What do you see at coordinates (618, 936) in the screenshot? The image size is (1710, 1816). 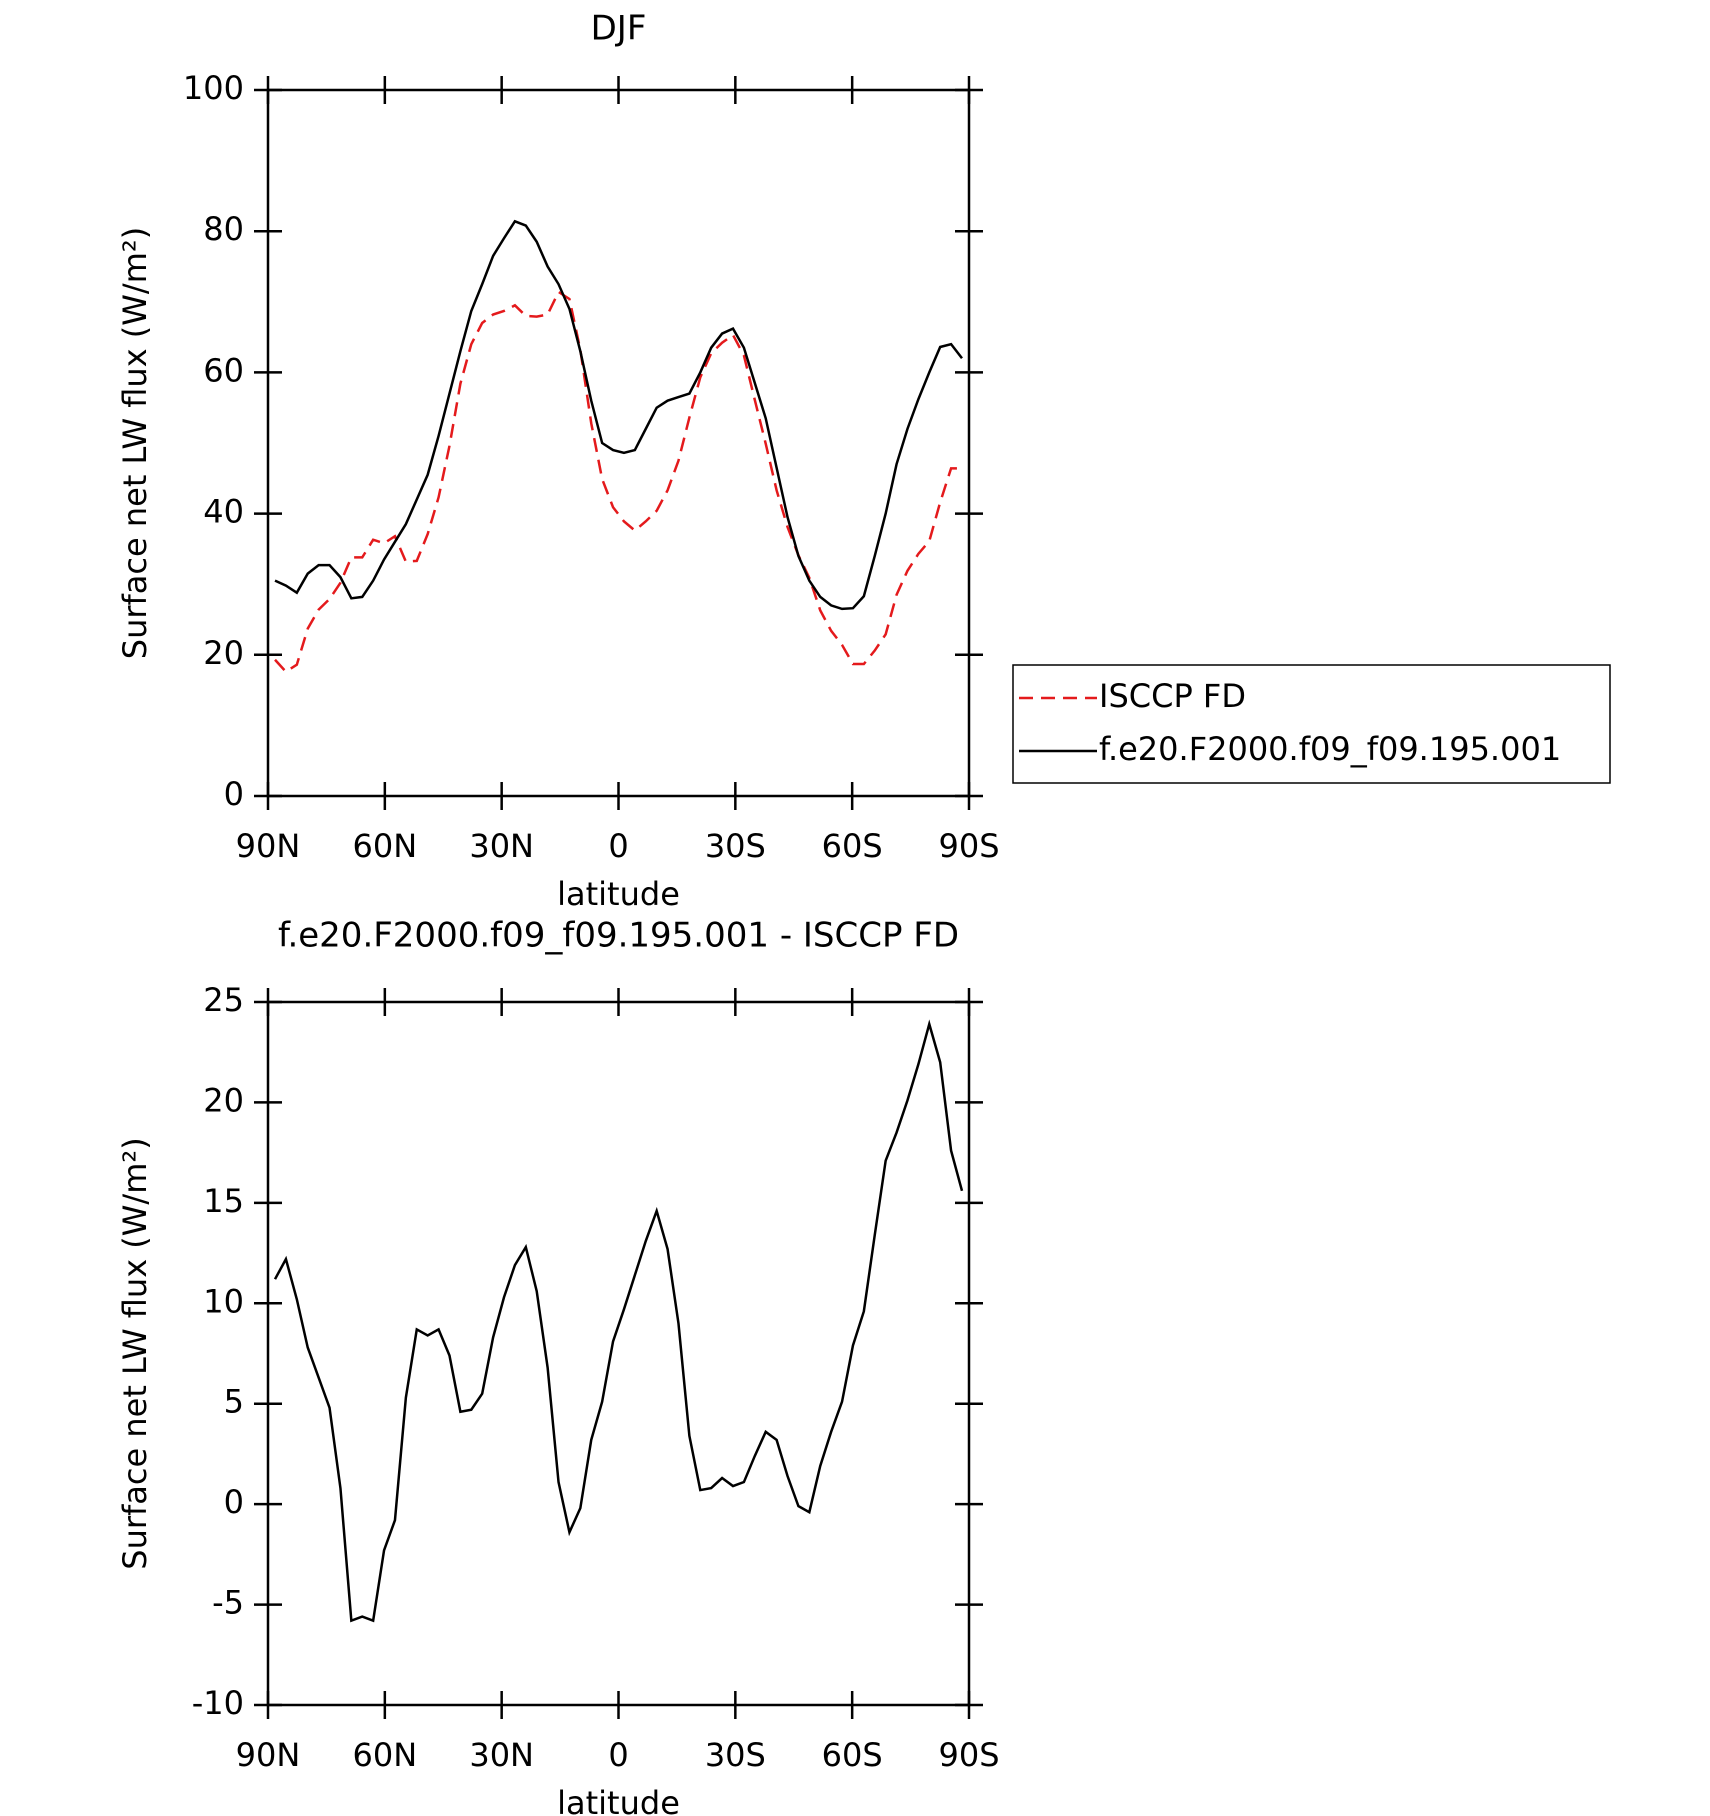 I see `chart-title: f.e20.F2000.f09_f09.195.001 - ISCCP FD` at bounding box center [618, 936].